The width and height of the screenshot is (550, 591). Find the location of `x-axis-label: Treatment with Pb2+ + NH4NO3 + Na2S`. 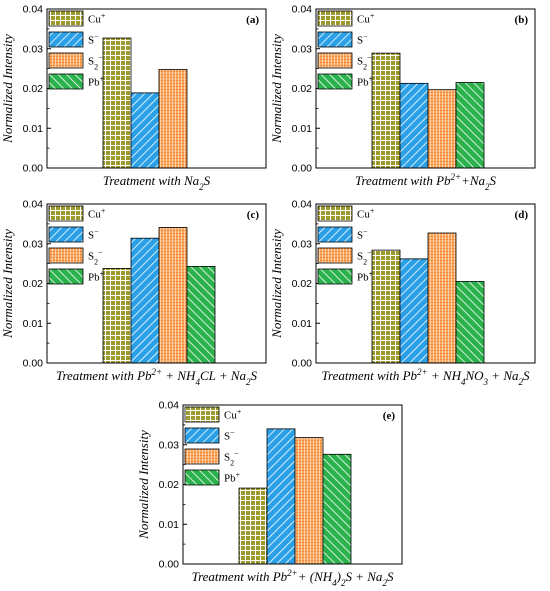

x-axis-label: Treatment with Pb2+ + NH4NO3 + Na2S is located at coordinates (425, 377).